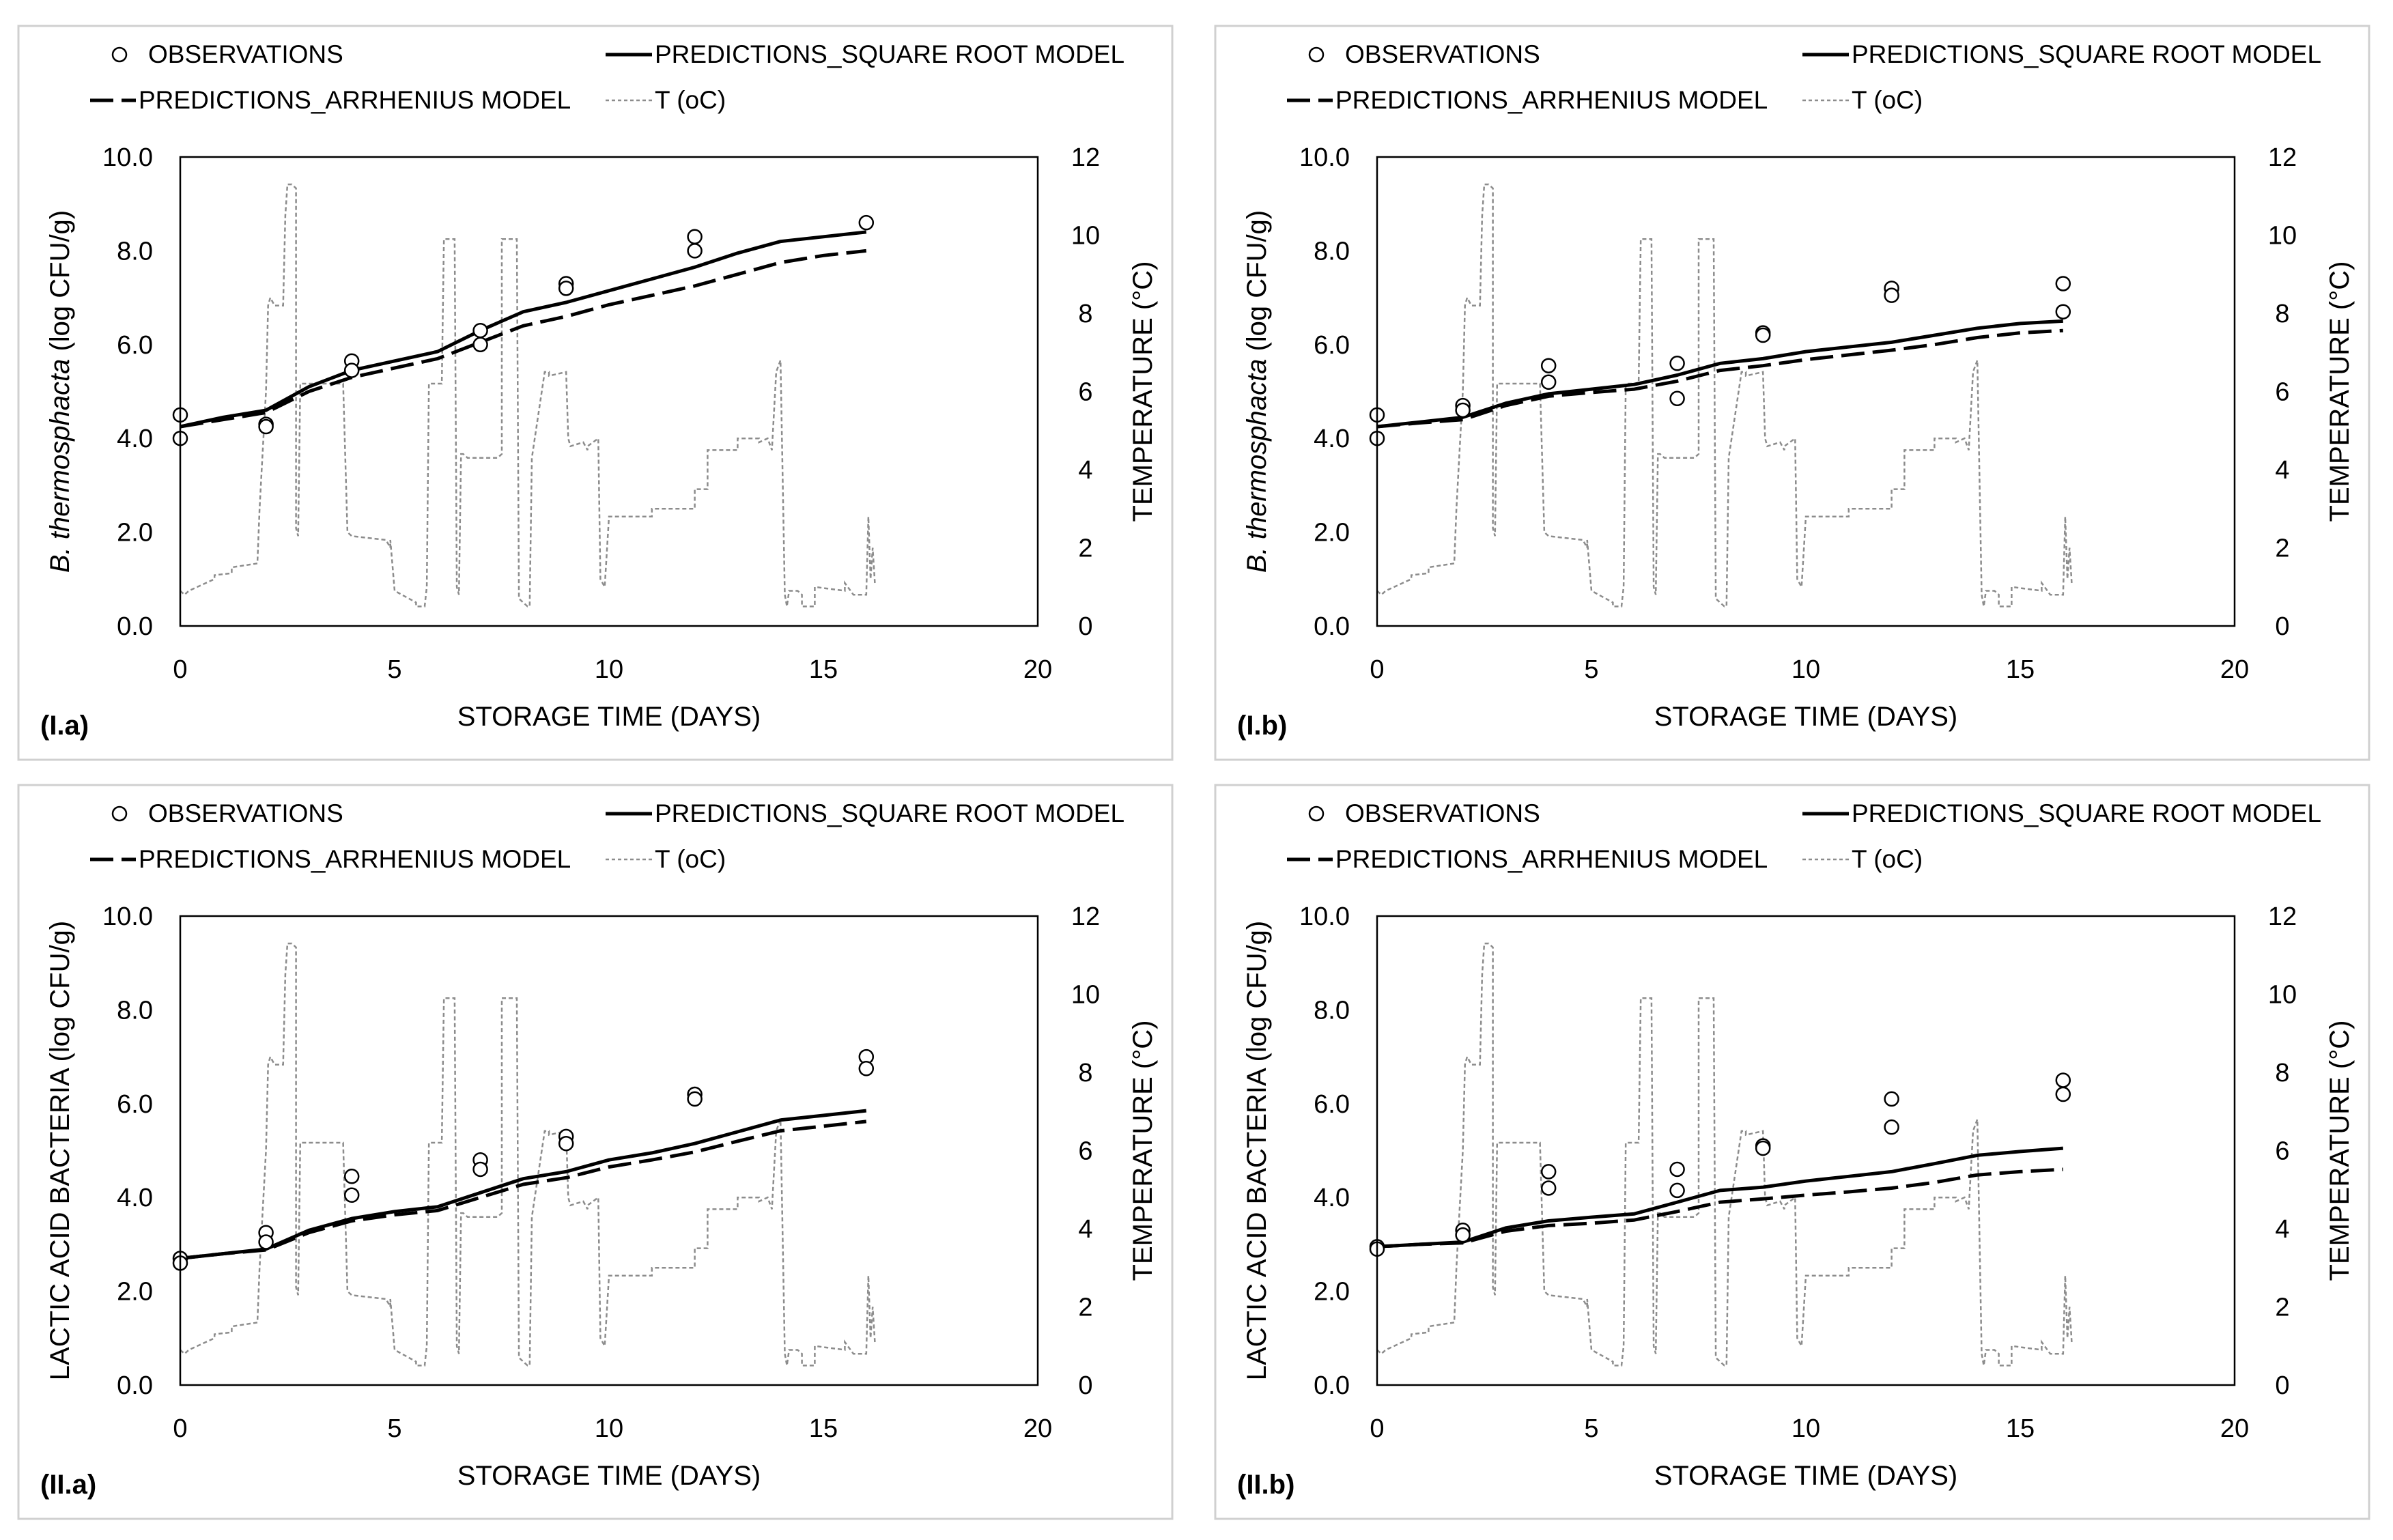 The width and height of the screenshot is (2393, 1540). What do you see at coordinates (1143, 391) in the screenshot?
I see `y2-axis-title: TEMPERATURE (°C)` at bounding box center [1143, 391].